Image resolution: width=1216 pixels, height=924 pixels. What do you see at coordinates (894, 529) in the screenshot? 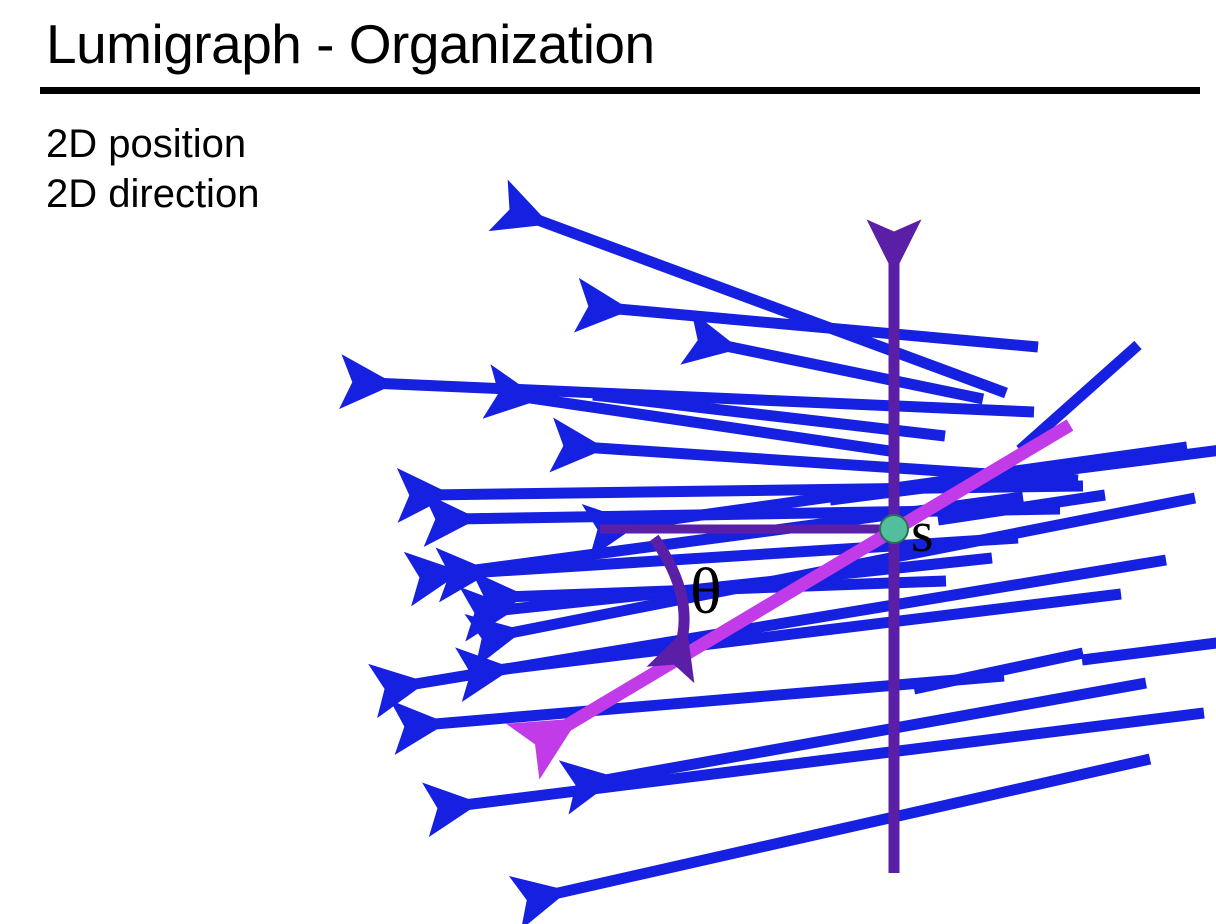
I see `point-s-marker` at bounding box center [894, 529].